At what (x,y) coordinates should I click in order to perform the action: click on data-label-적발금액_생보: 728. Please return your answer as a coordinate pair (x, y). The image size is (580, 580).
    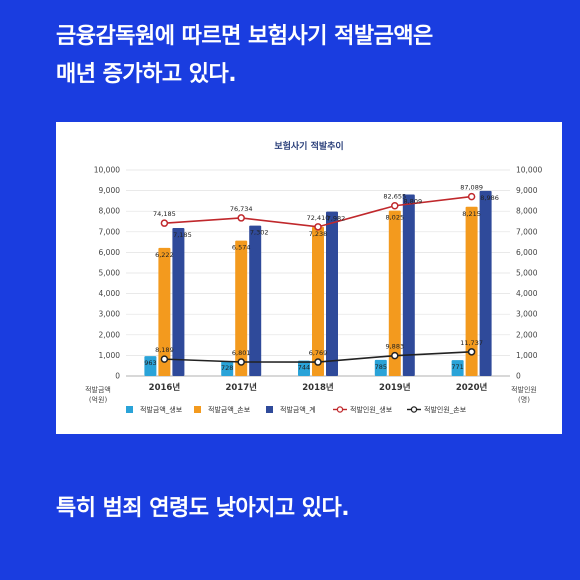
    Looking at the image, I should click on (227, 368).